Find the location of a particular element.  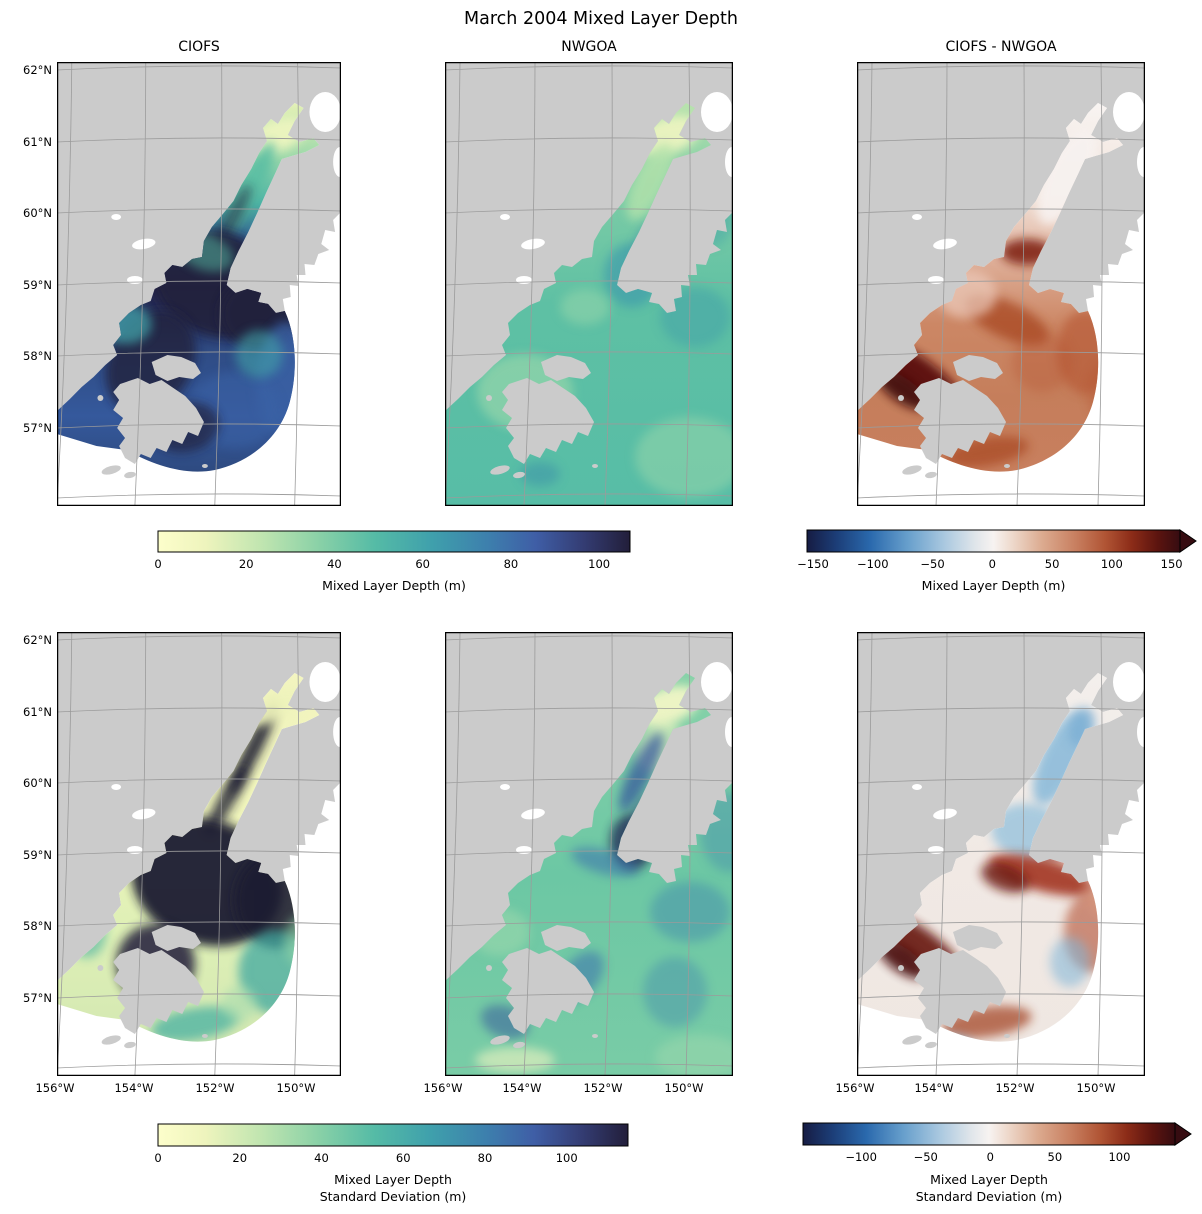

map-svg-diff-mld is located at coordinates (1001, 284).